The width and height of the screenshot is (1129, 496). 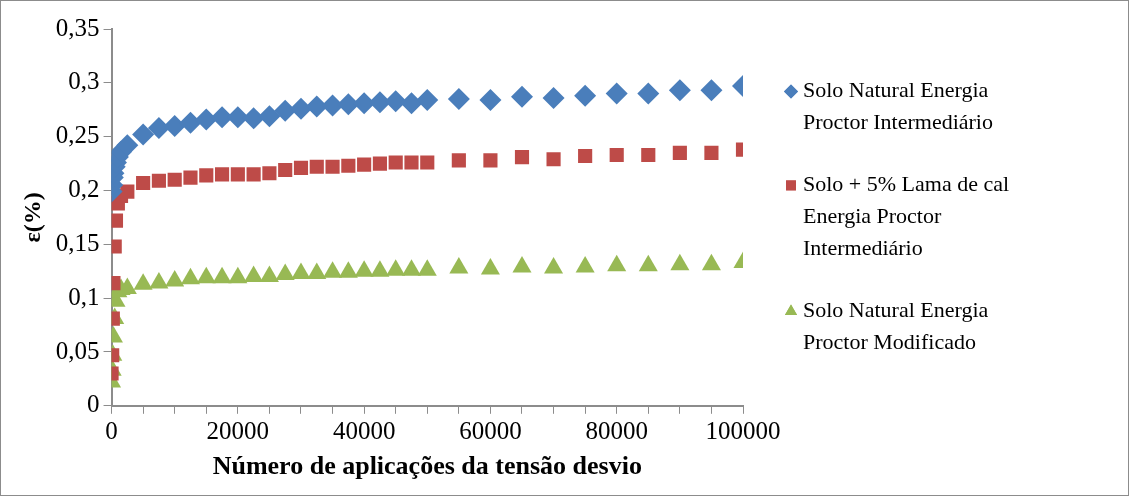 I want to click on y-tick-label: 0,35, so click(x=77, y=27).